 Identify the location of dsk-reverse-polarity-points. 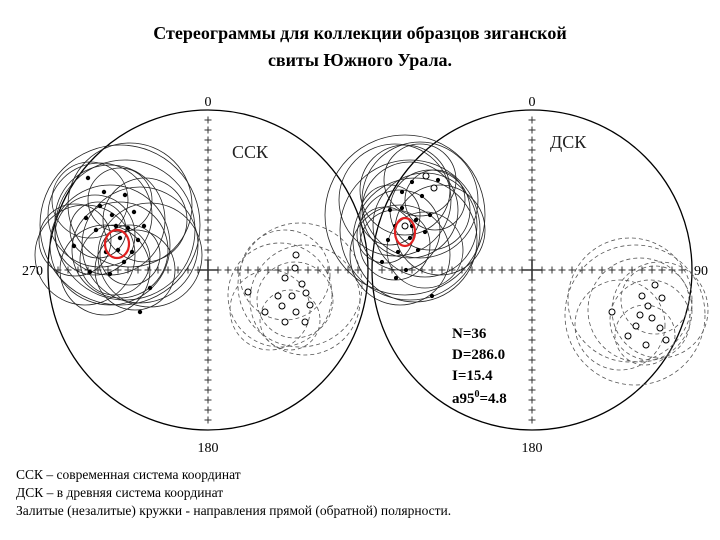
(535, 260).